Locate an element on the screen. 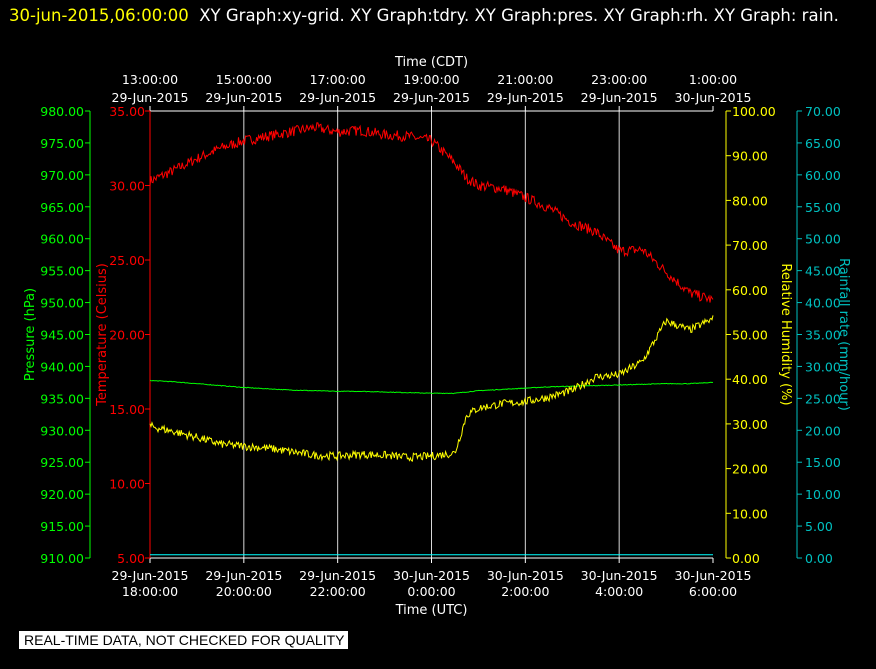 This screenshot has height=669, width=876. pressure-tick-label: 975.00 is located at coordinates (62, 143).